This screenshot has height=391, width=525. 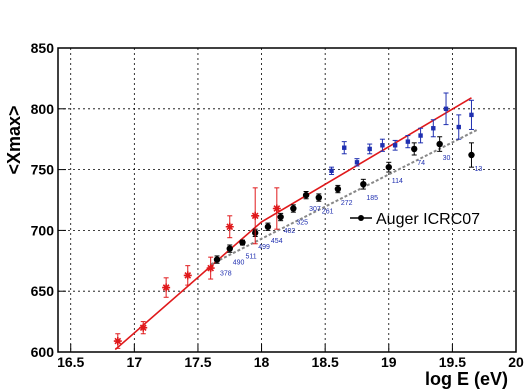 What do you see at coordinates (372, 198) in the screenshot?
I see `event-count-label: 185` at bounding box center [372, 198].